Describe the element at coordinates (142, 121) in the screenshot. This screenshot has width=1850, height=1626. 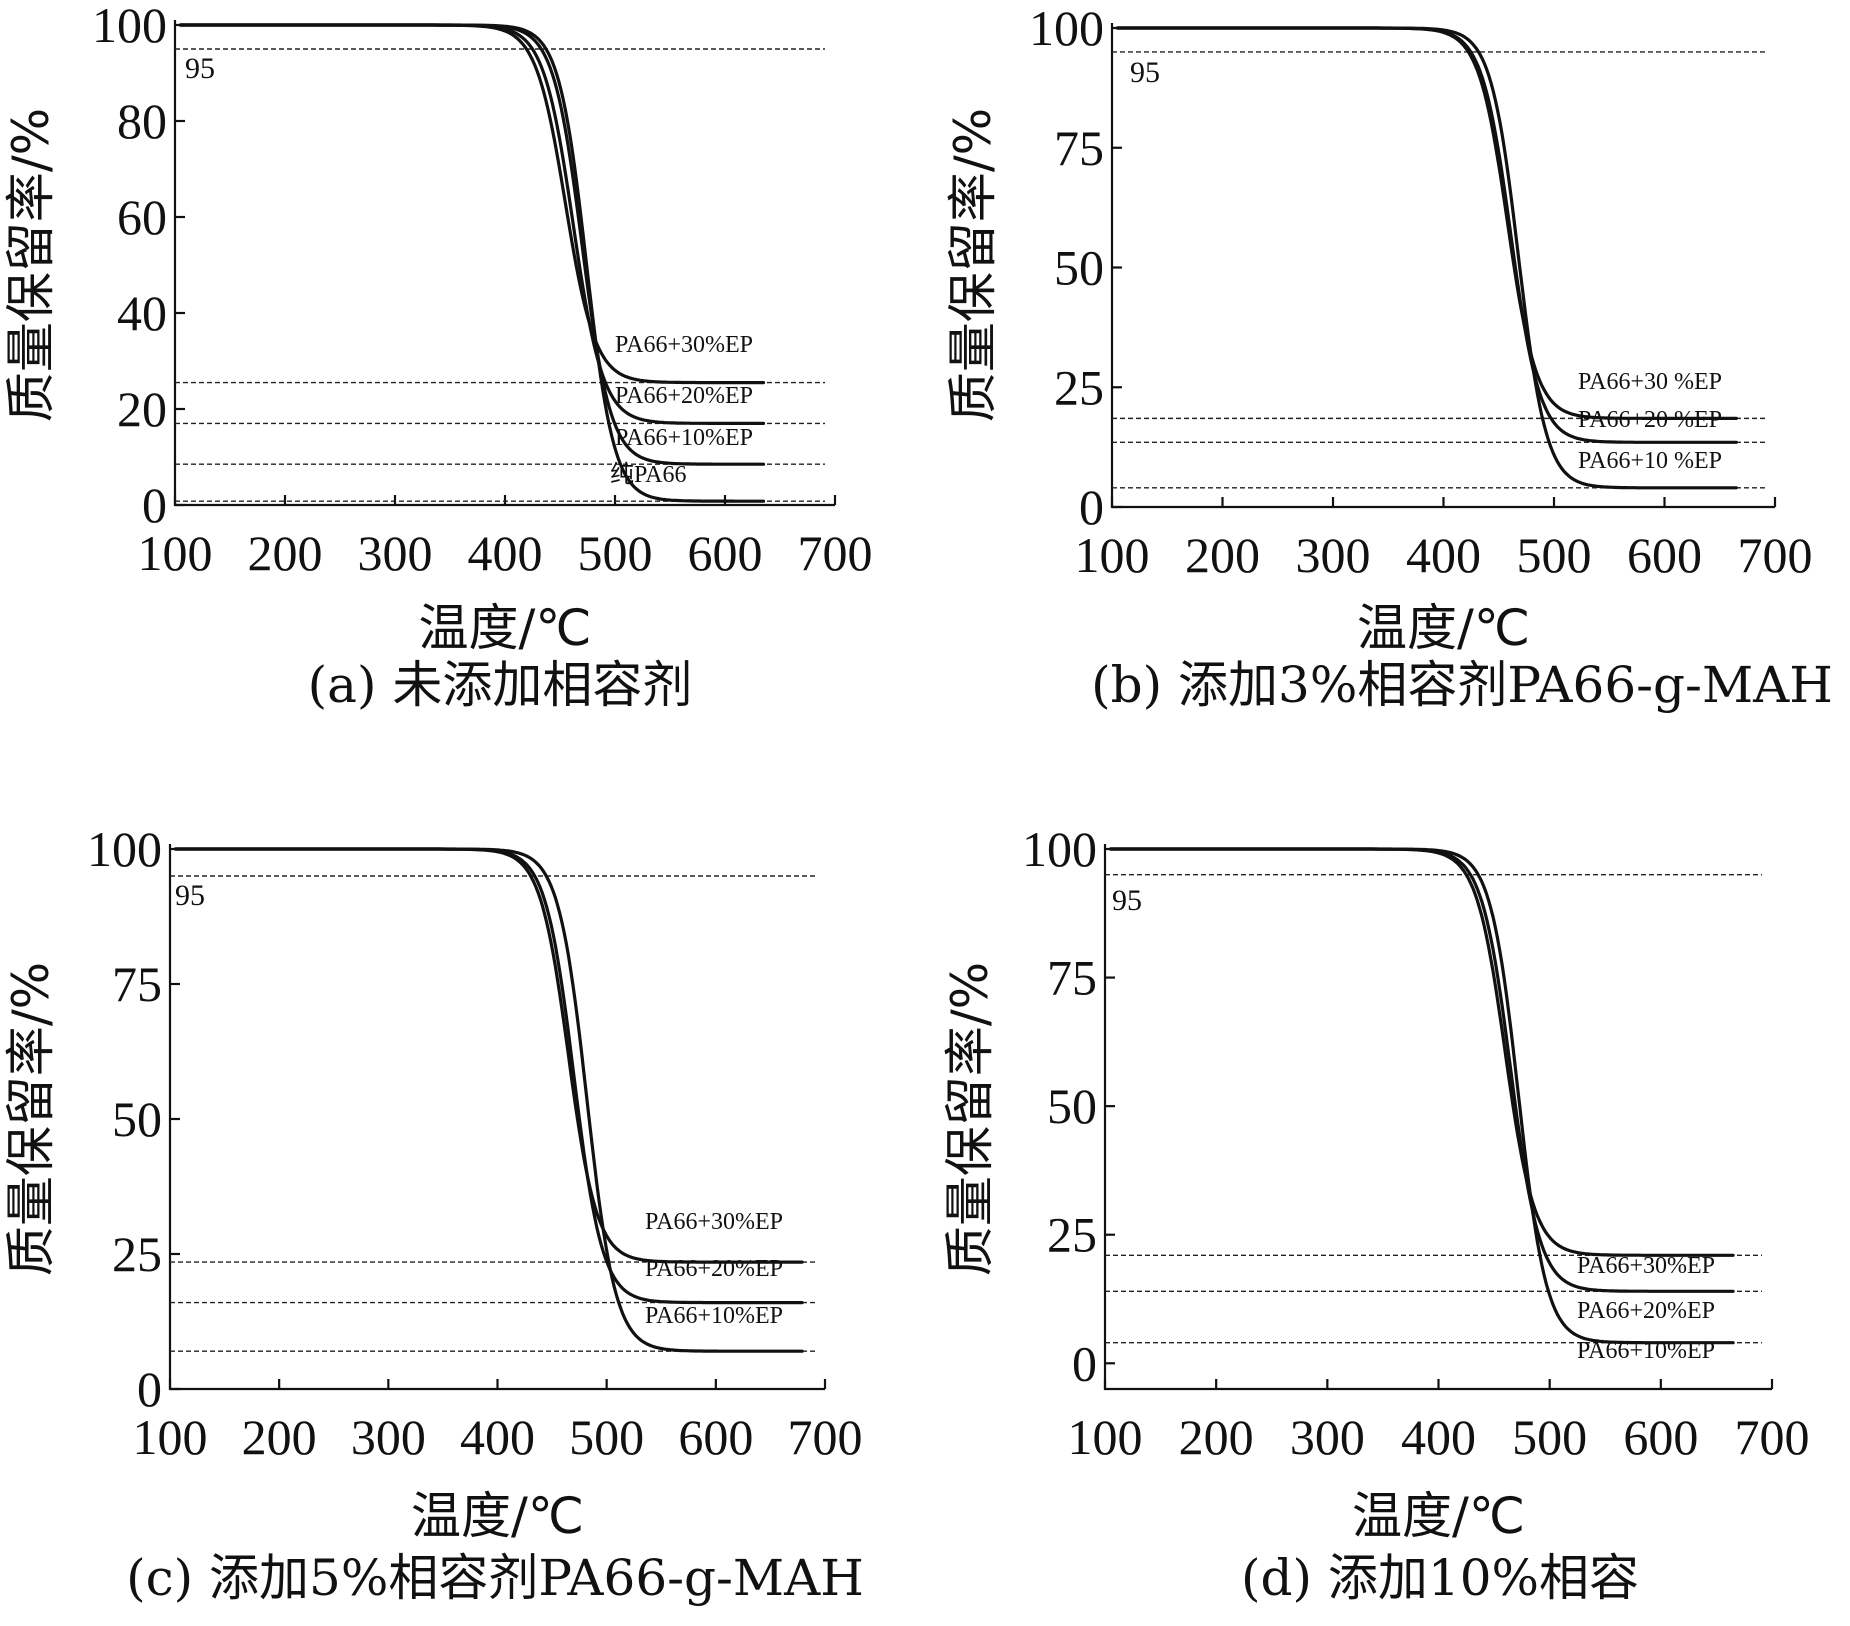
I see `y-tick-label: 80` at that location.